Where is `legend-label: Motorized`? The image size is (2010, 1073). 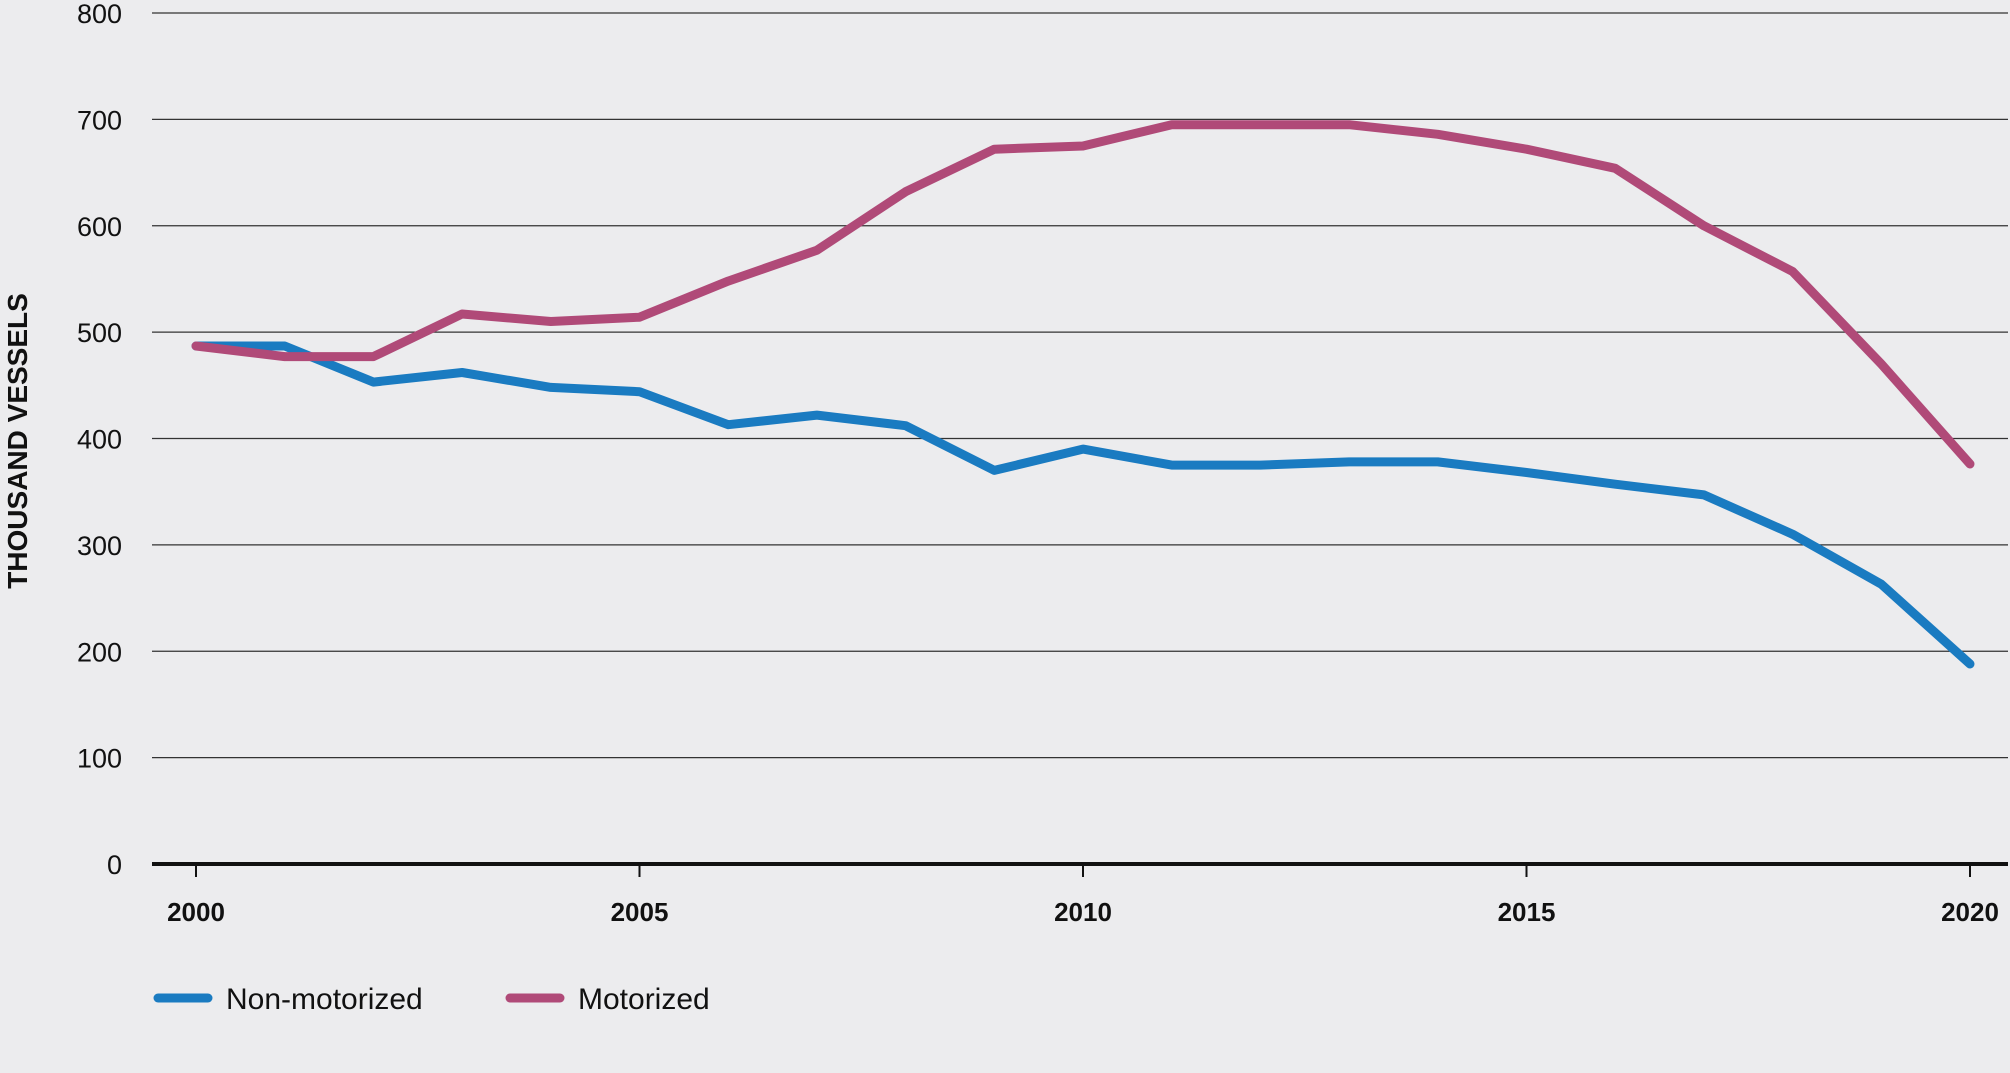 legend-label: Motorized is located at coordinates (644, 999).